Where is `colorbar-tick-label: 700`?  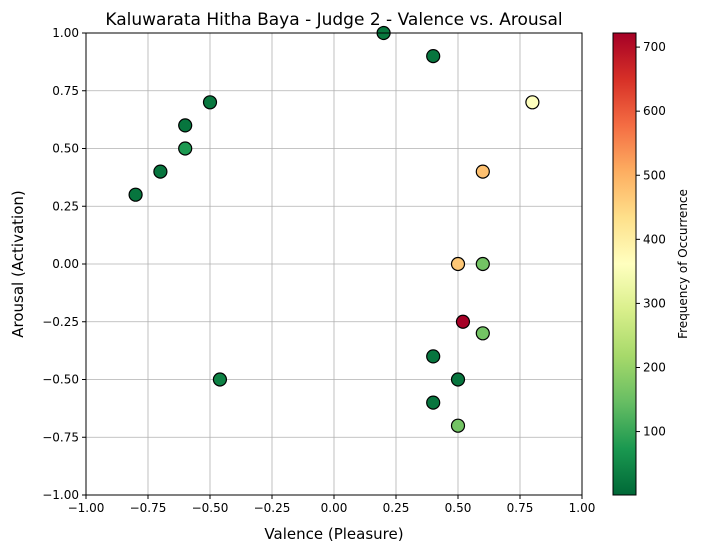 colorbar-tick-label: 700 is located at coordinates (654, 47).